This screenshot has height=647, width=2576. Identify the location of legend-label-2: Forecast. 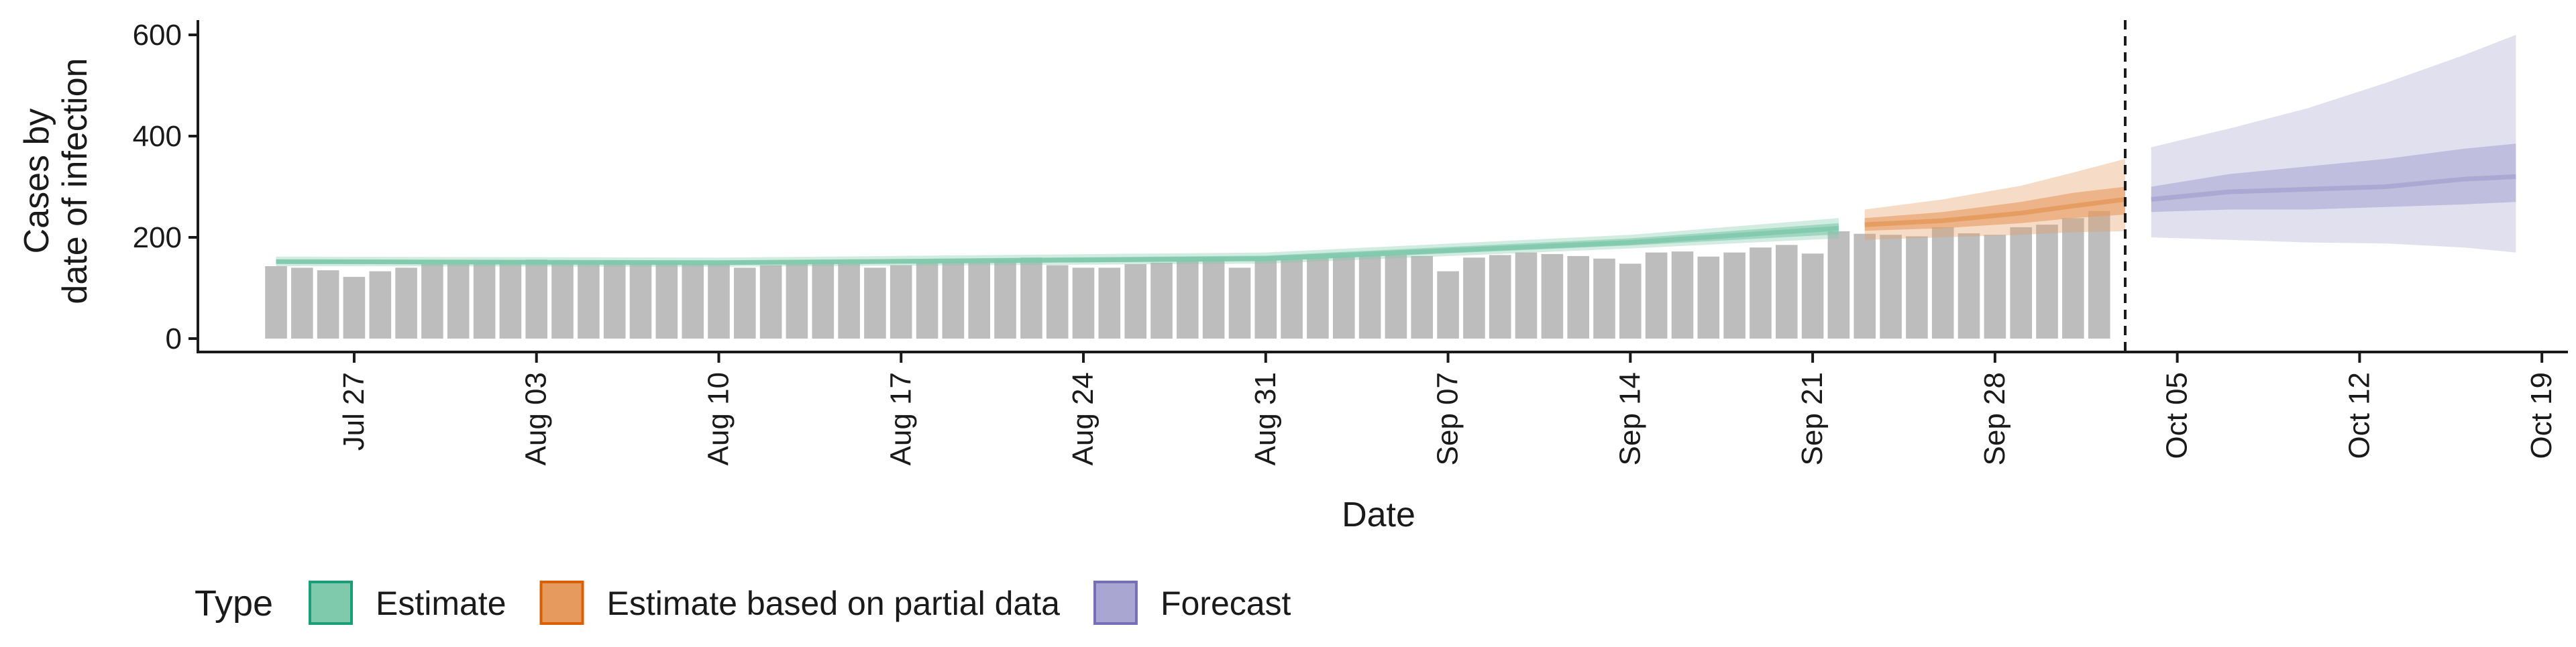
(1226, 603).